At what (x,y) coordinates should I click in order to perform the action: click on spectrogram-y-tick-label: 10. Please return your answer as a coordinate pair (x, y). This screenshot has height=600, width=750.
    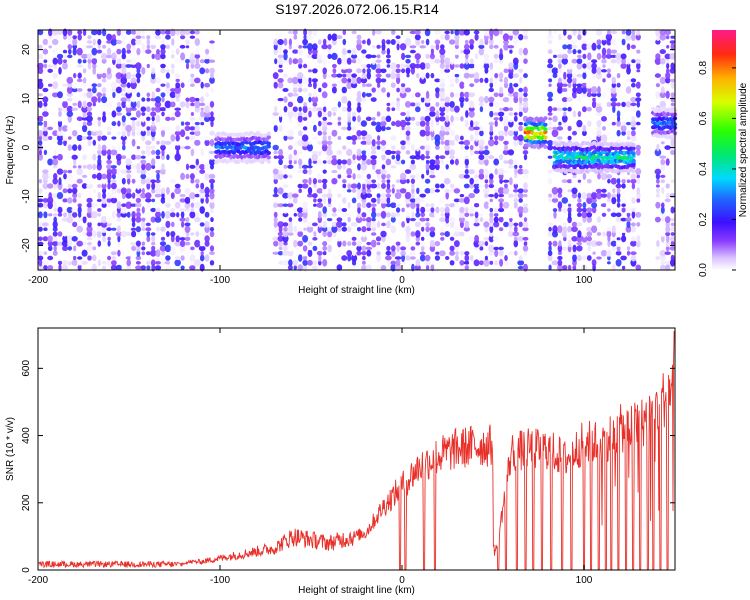
    Looking at the image, I should click on (26, 99).